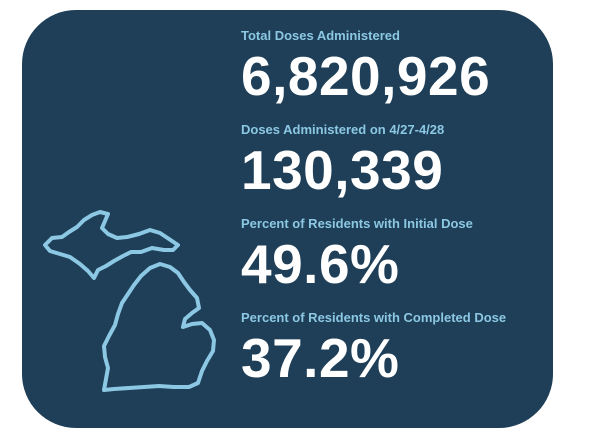  I want to click on stat-value: 49.6%, so click(320, 264).